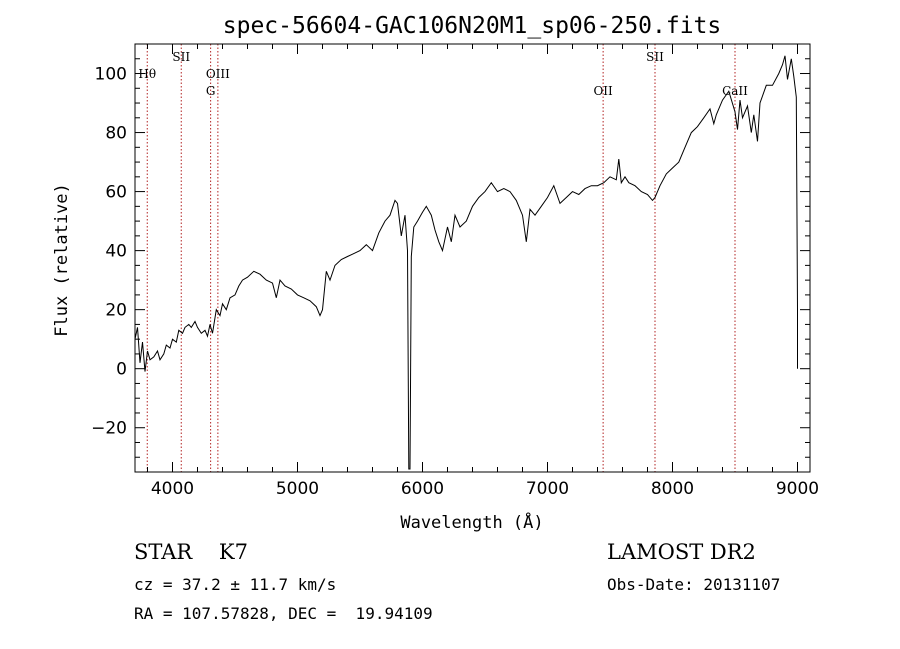 The height and width of the screenshot is (649, 900). I want to click on y-tick-label-2: 20, so click(116, 311).